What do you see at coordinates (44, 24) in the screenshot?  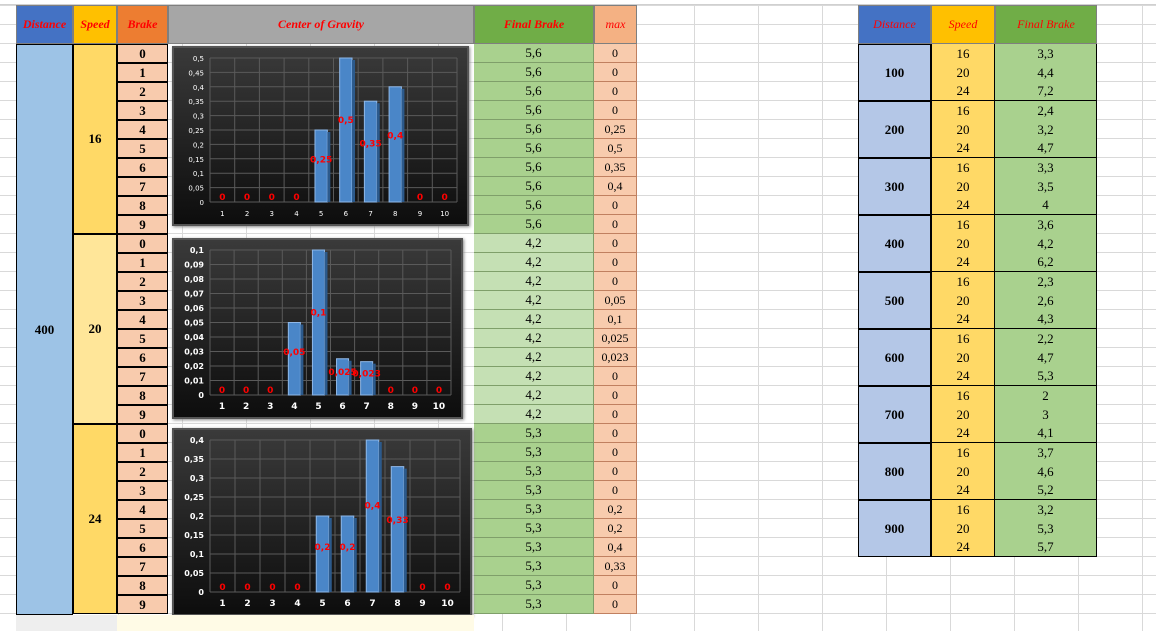 I see `header-distance: Distance` at bounding box center [44, 24].